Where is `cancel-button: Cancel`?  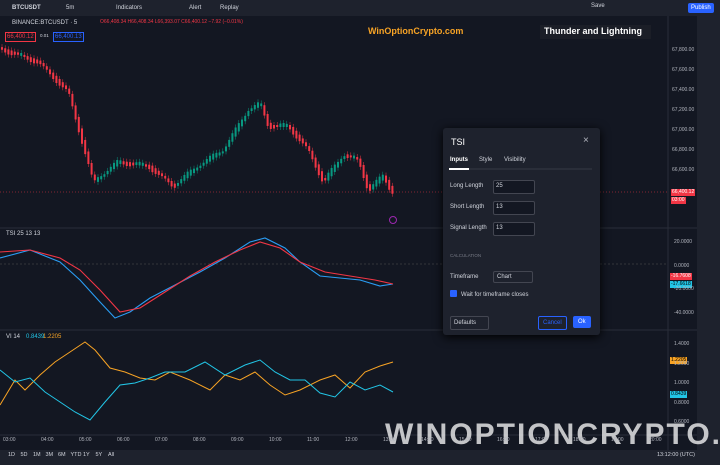
cancel-button: Cancel is located at coordinates (552, 323).